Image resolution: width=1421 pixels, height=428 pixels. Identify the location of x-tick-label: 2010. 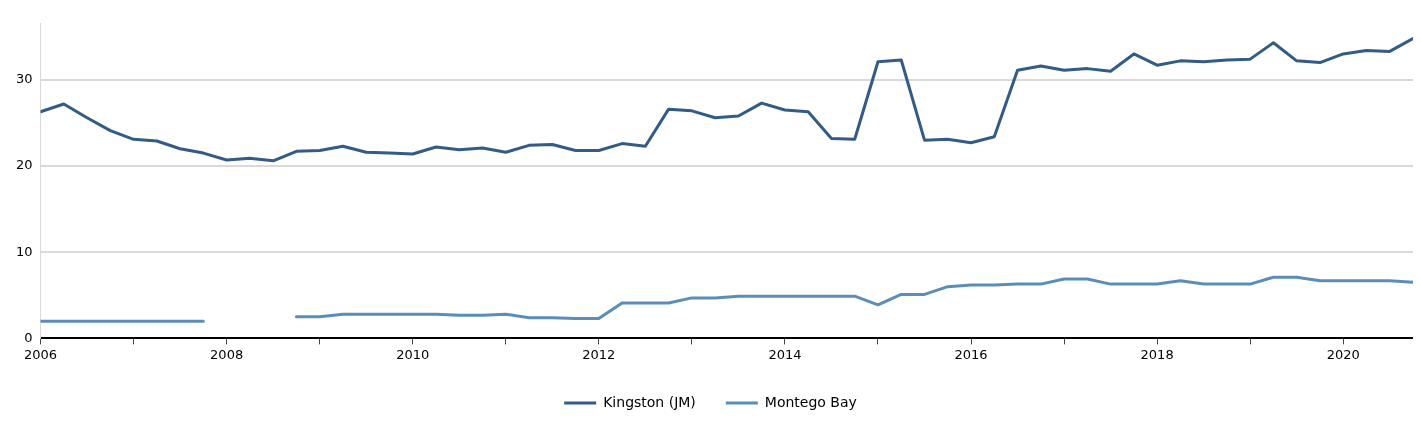
(413, 354).